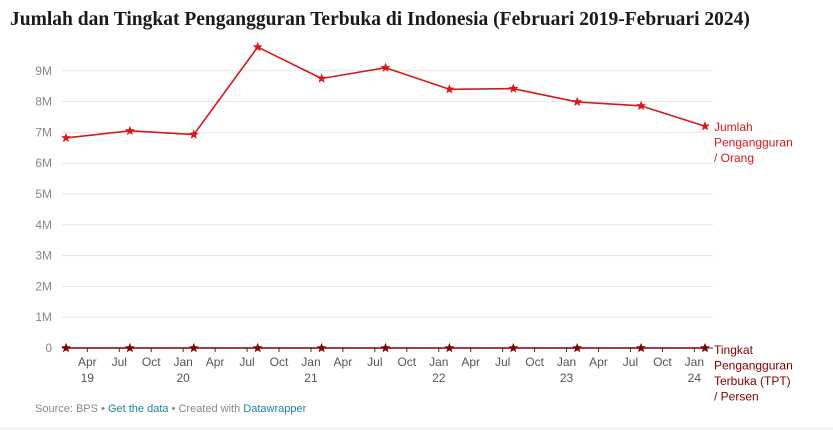 This screenshot has width=833, height=430. Describe the element at coordinates (48, 348) in the screenshot. I see `y-tick-label: 0` at that location.